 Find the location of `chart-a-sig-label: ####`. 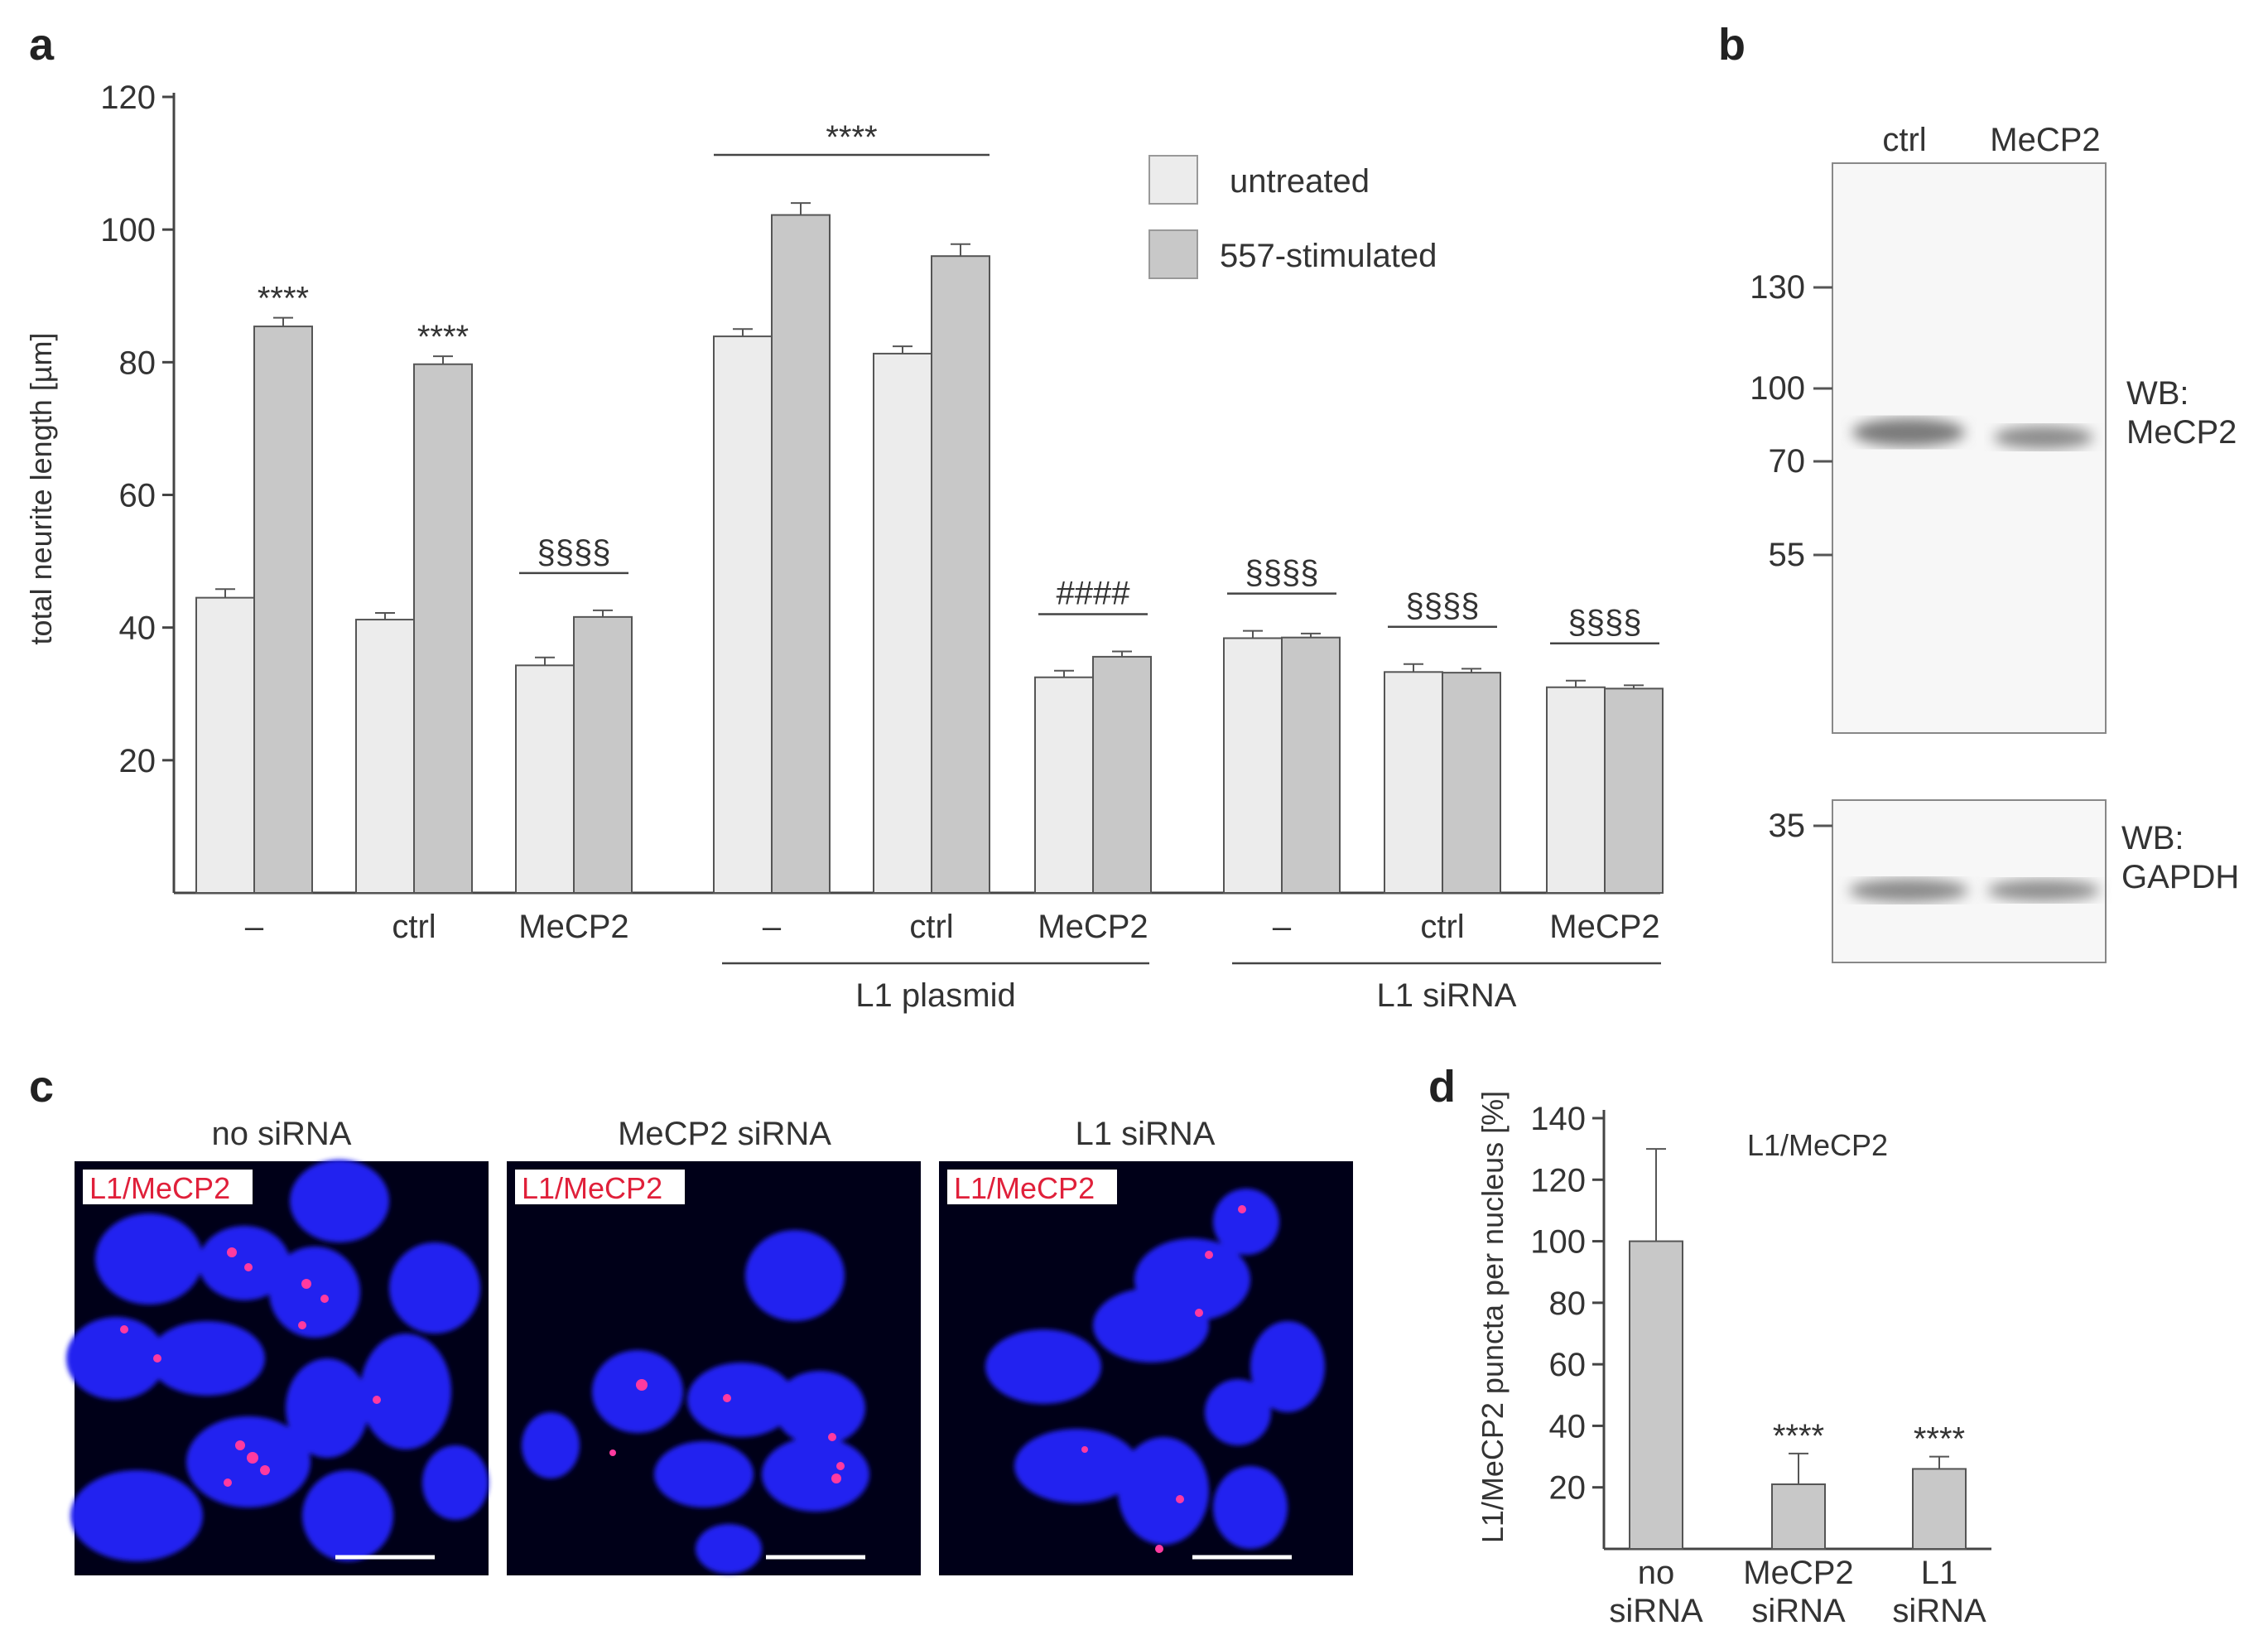

chart-a-sig-label: #### is located at coordinates (1094, 593).